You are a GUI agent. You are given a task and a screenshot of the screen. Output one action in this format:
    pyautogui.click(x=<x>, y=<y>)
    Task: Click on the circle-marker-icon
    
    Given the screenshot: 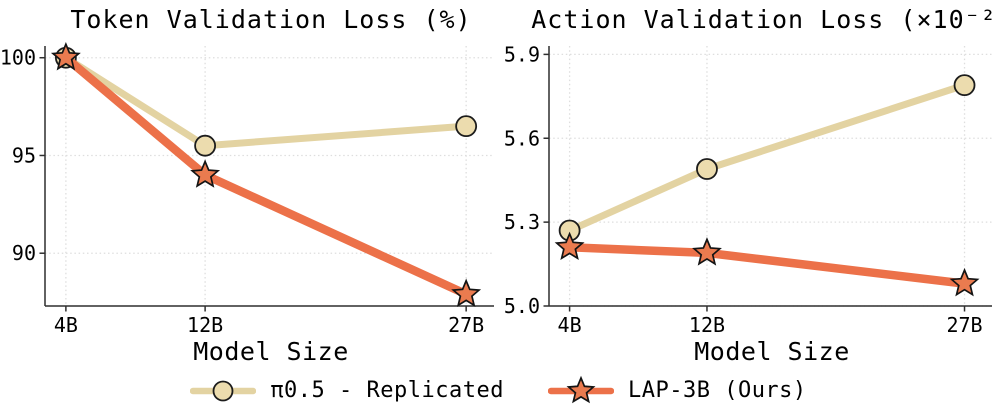 What is the action you would take?
    pyautogui.click(x=223, y=390)
    